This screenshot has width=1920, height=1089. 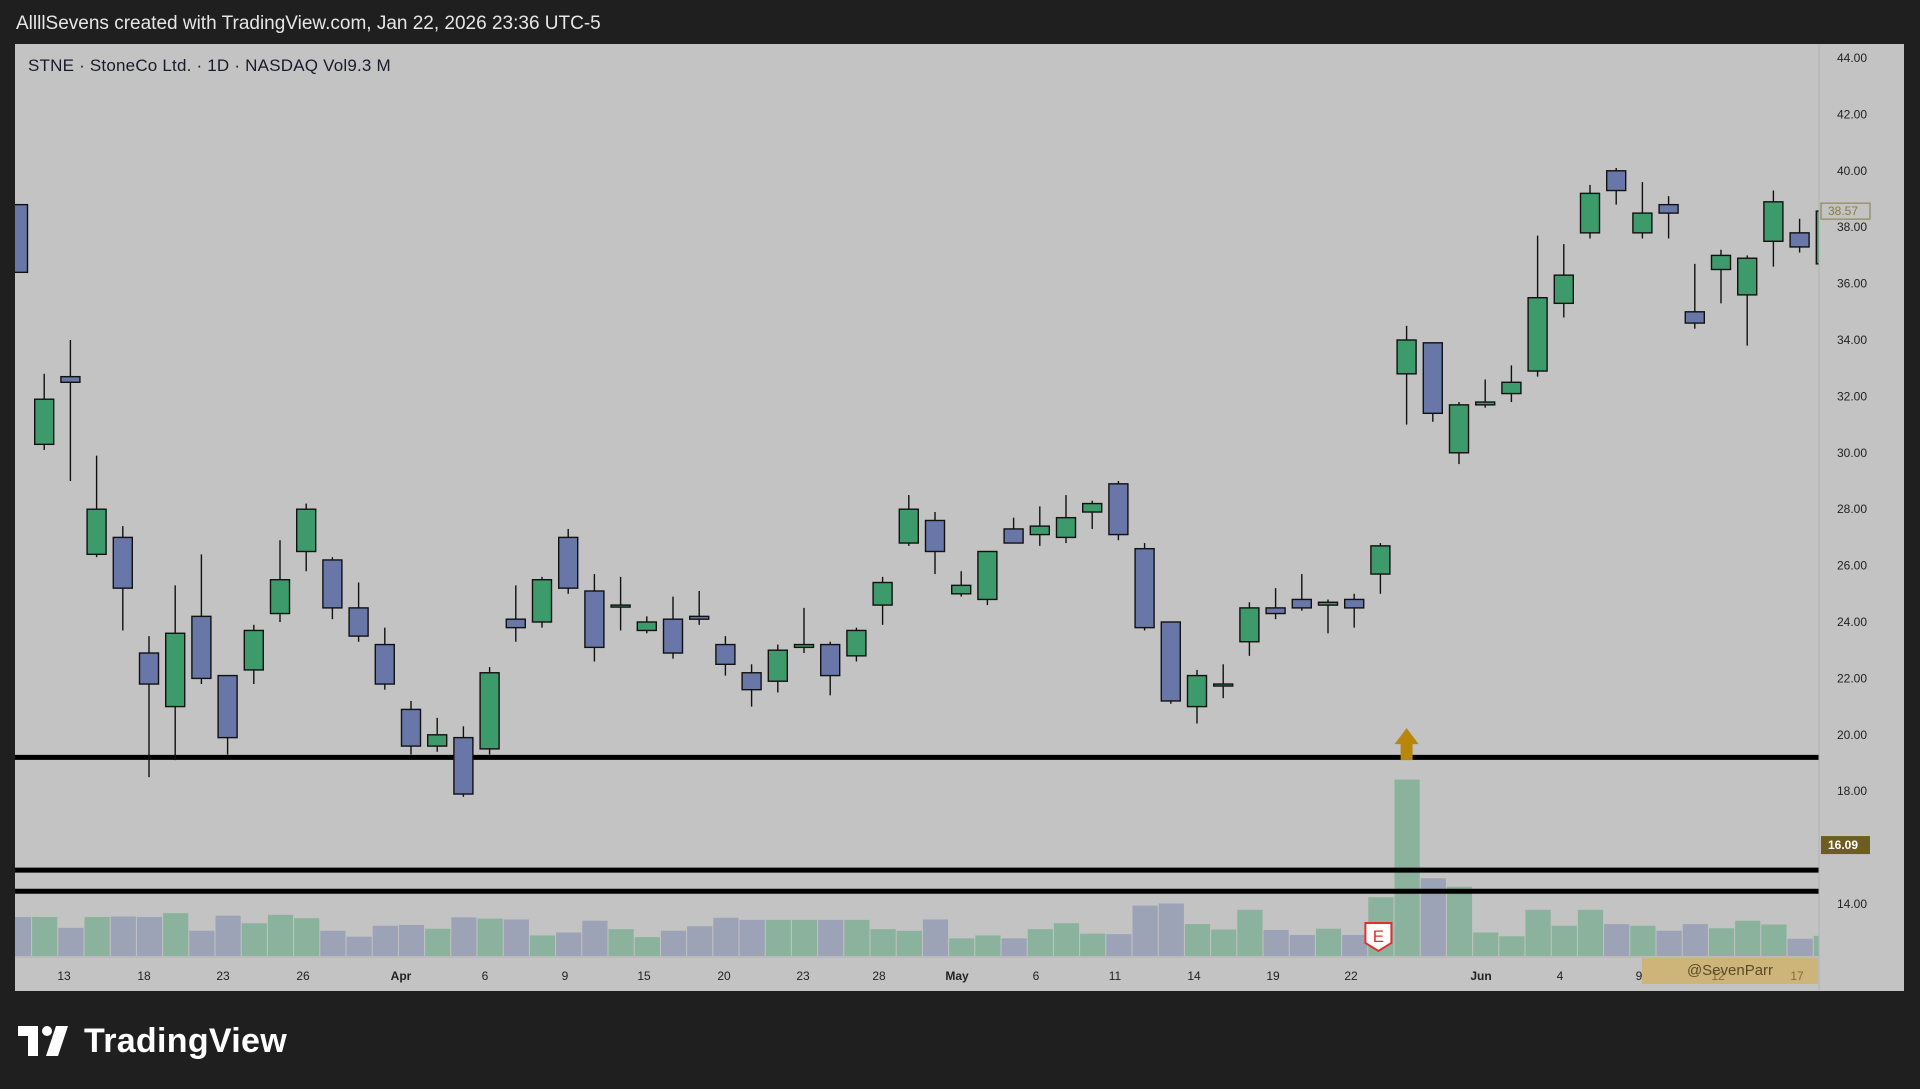 What do you see at coordinates (1351, 976) in the screenshot?
I see `time-tick-label: 22` at bounding box center [1351, 976].